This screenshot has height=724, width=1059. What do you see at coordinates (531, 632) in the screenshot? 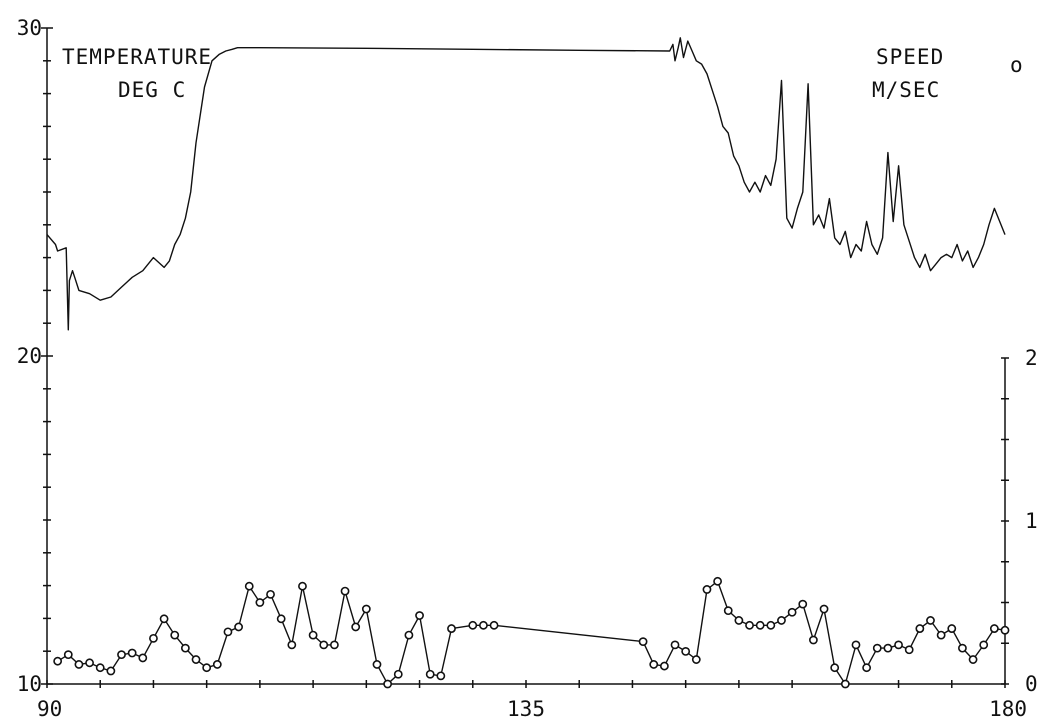
I see `speed-series-line` at bounding box center [531, 632].